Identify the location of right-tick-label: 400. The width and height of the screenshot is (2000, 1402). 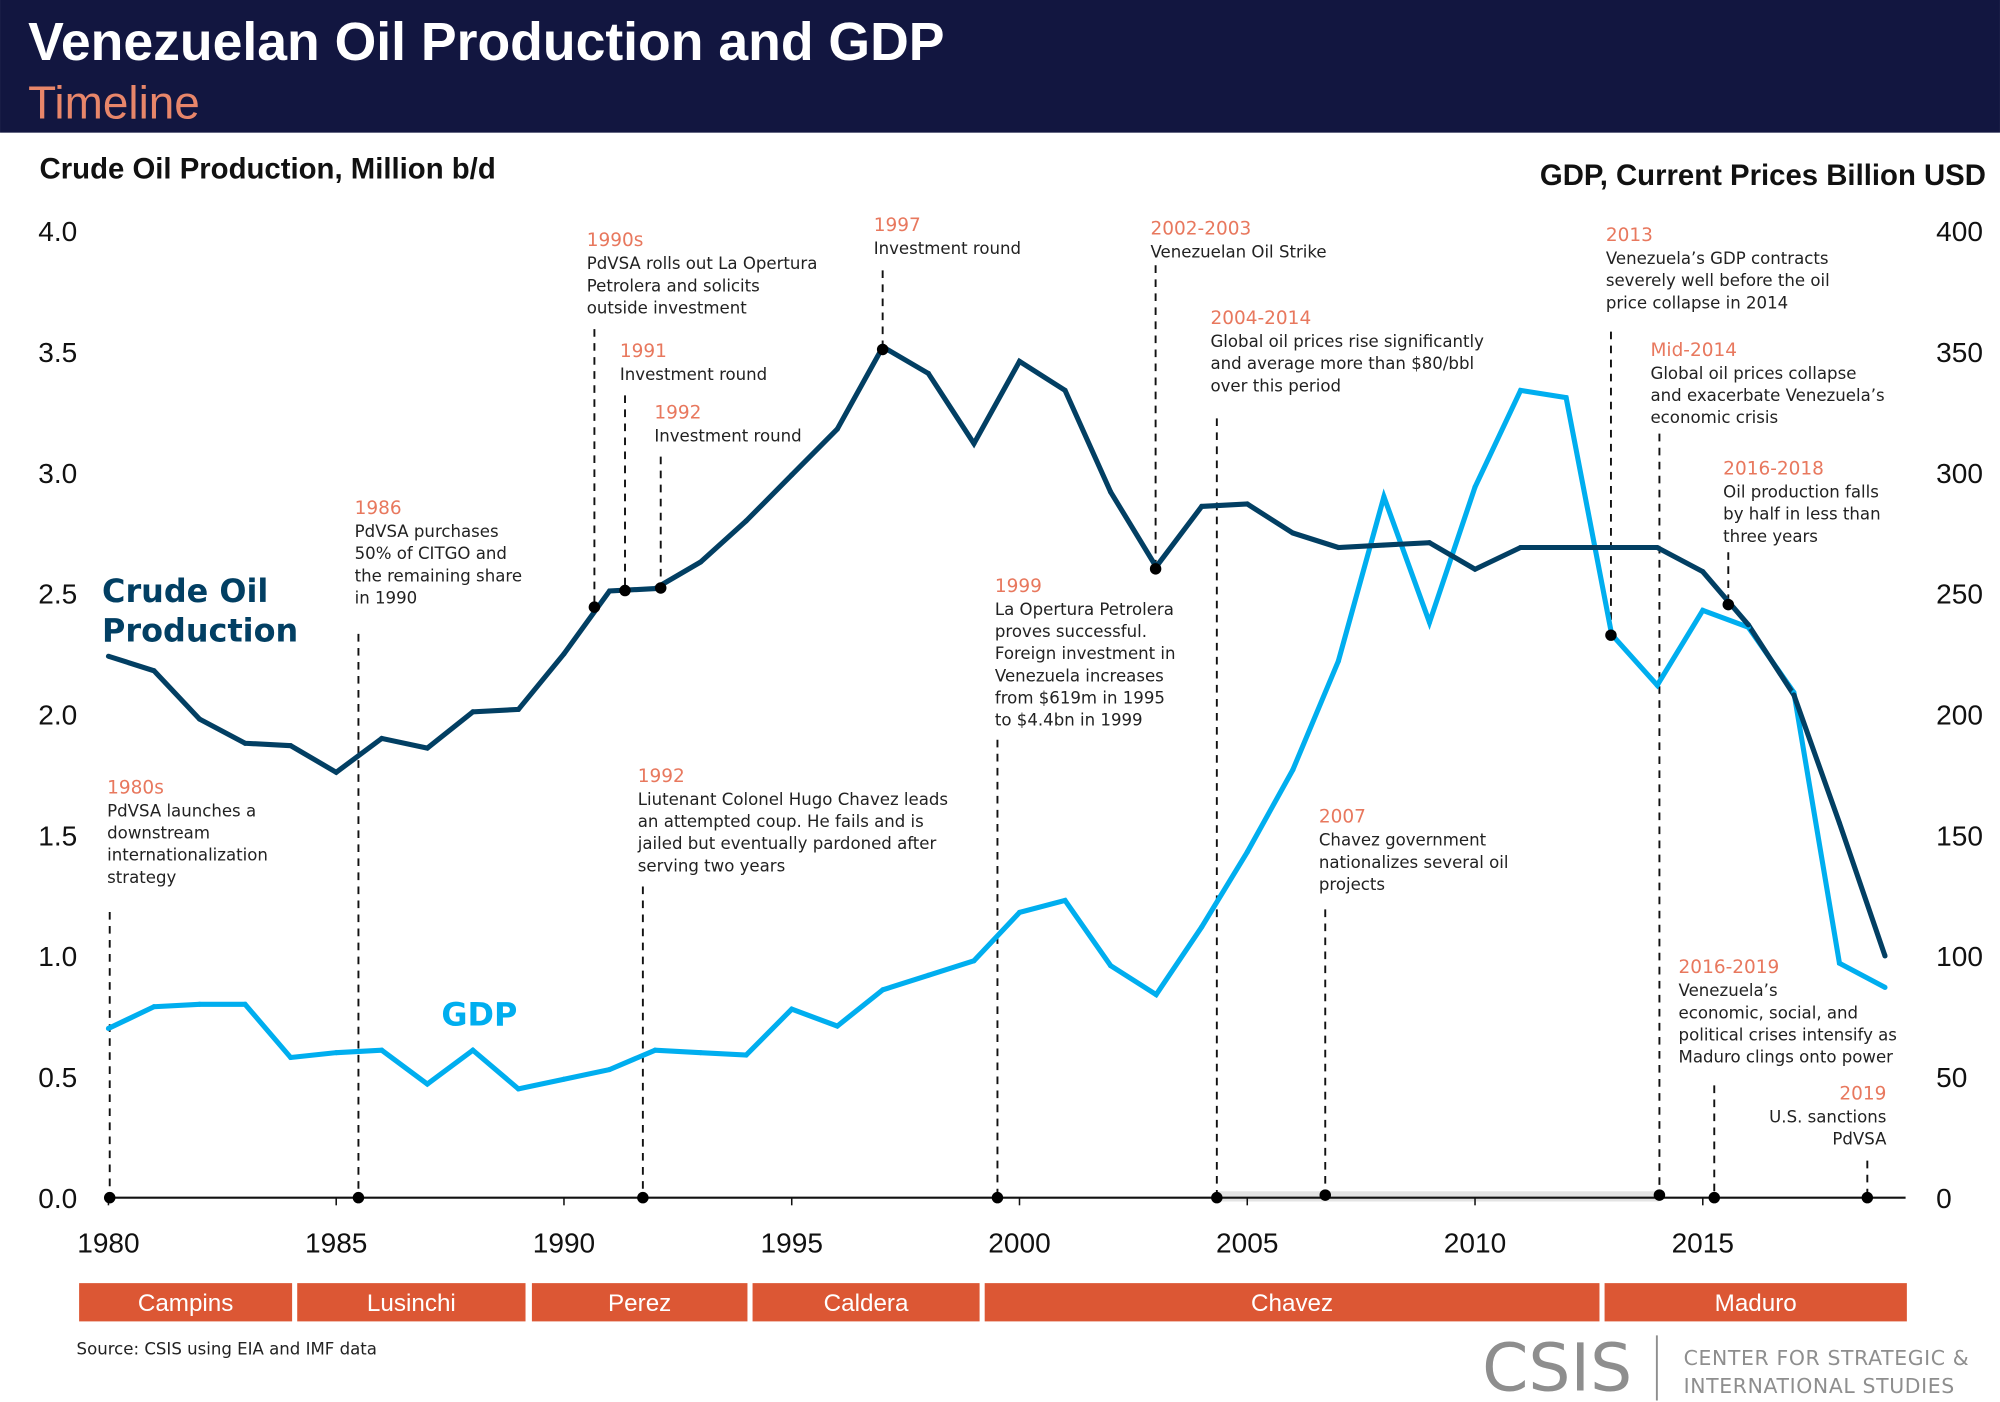
(1959, 231).